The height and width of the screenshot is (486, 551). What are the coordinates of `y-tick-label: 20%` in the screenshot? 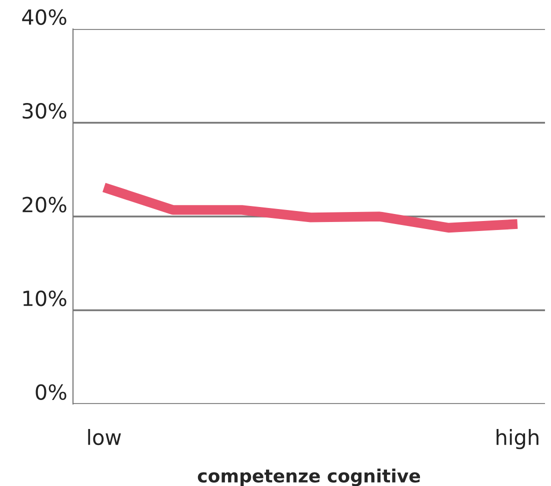 It's located at (44, 204).